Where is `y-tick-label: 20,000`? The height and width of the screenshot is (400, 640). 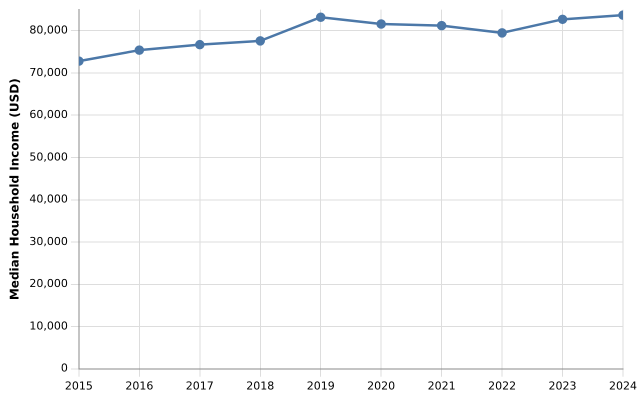
y-tick-label: 20,000 is located at coordinates (48, 283).